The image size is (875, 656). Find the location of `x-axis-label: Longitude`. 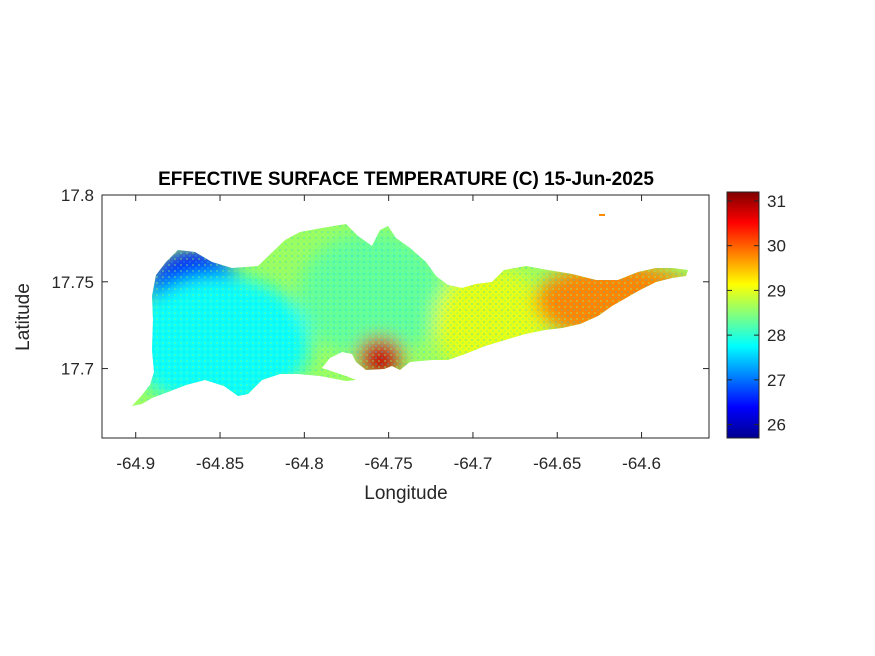

x-axis-label: Longitude is located at coordinates (405, 493).